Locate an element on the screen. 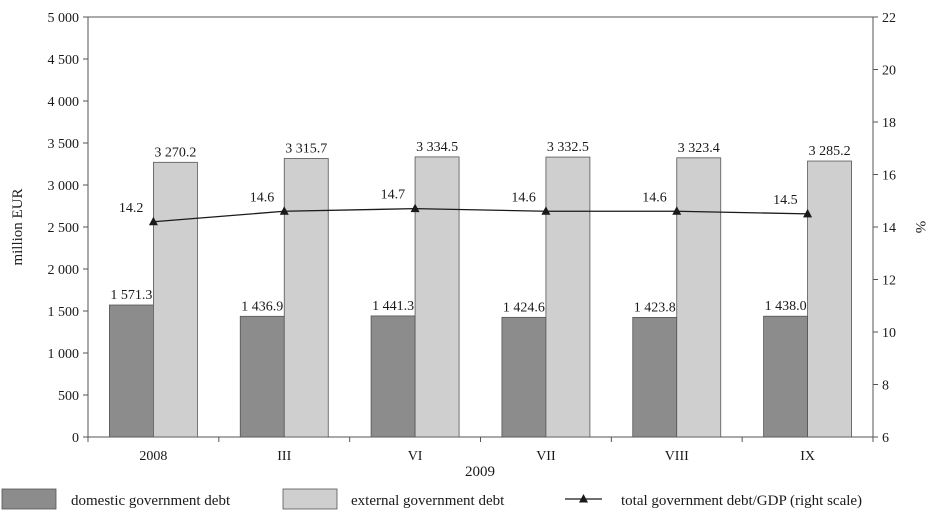 This screenshot has height=514, width=933. right-y-axis: 6 8 10 12 14 16 18 20 22 is located at coordinates (884, 228).